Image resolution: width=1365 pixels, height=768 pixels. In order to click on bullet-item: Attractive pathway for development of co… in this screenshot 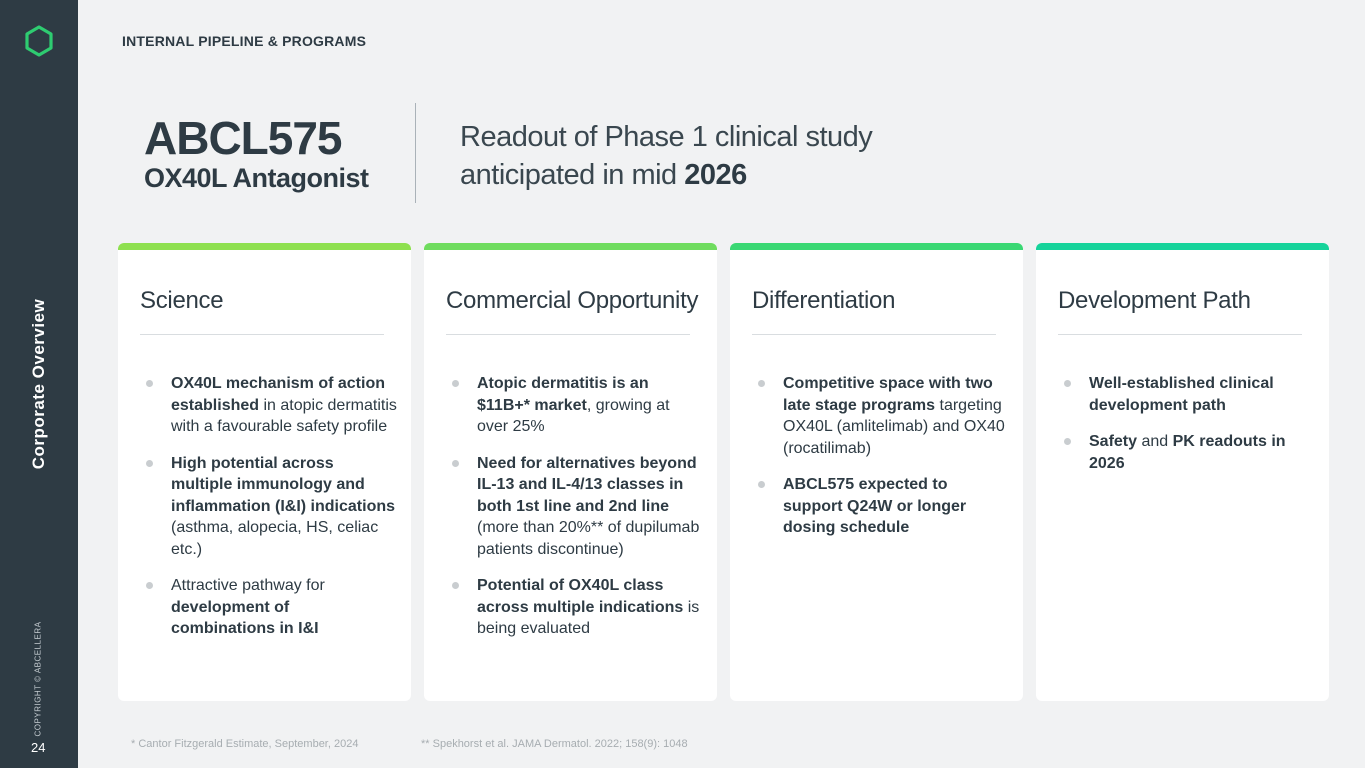, I will do `click(268, 607)`.